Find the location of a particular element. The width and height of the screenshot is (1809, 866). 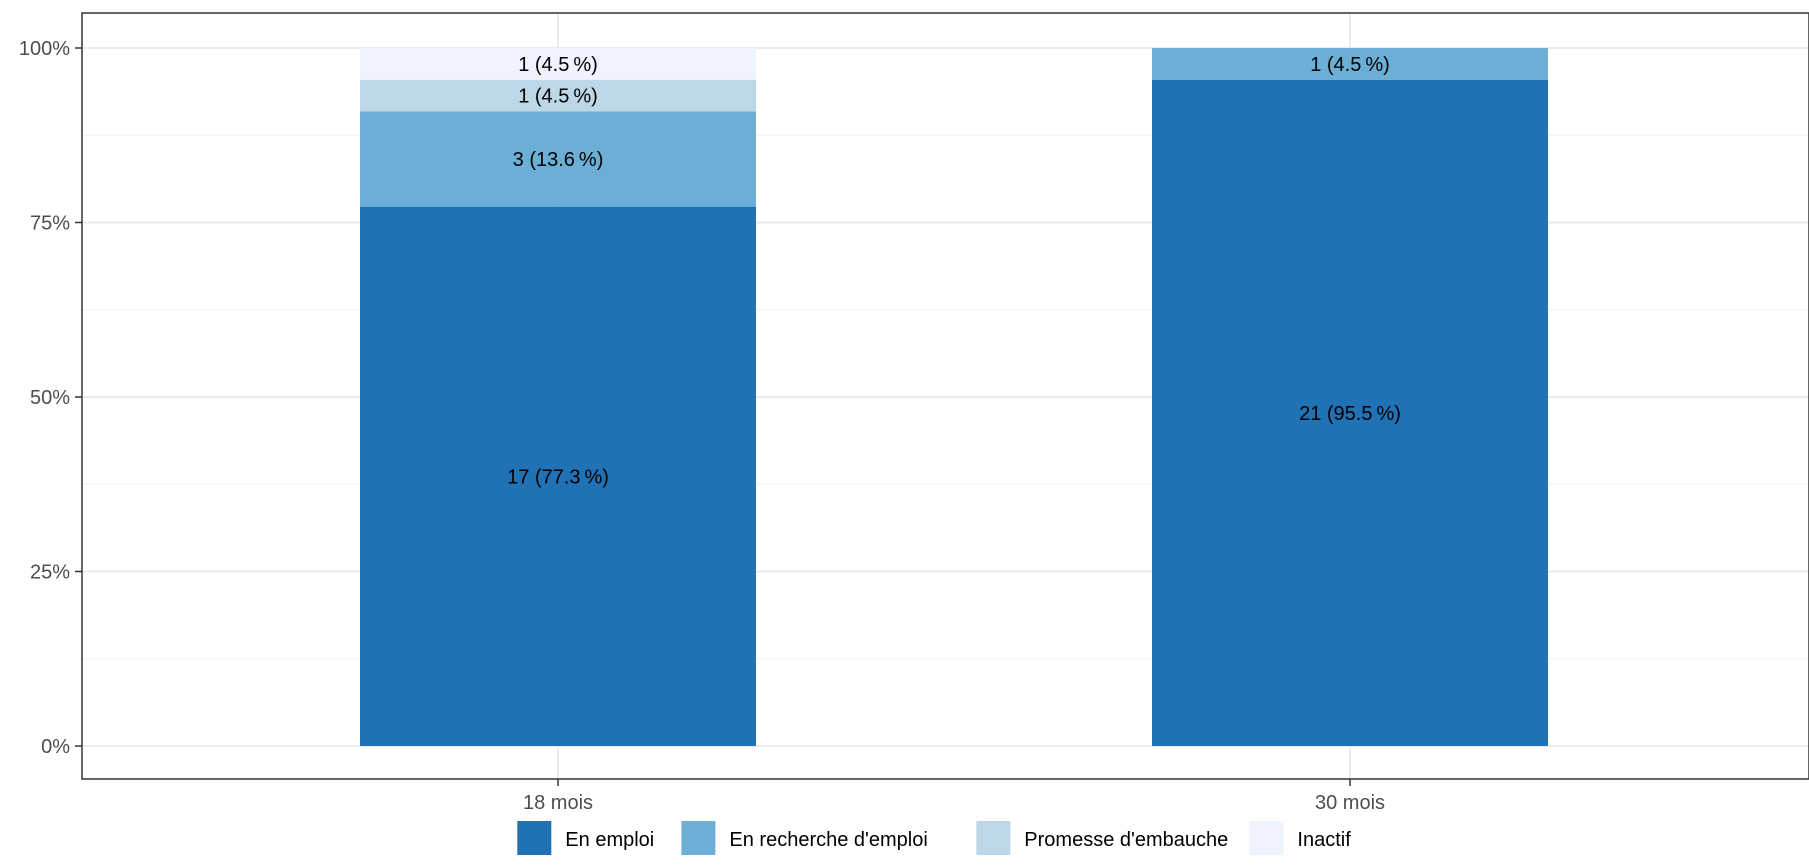

x-tick-label: 30 mois is located at coordinates (1350, 803).